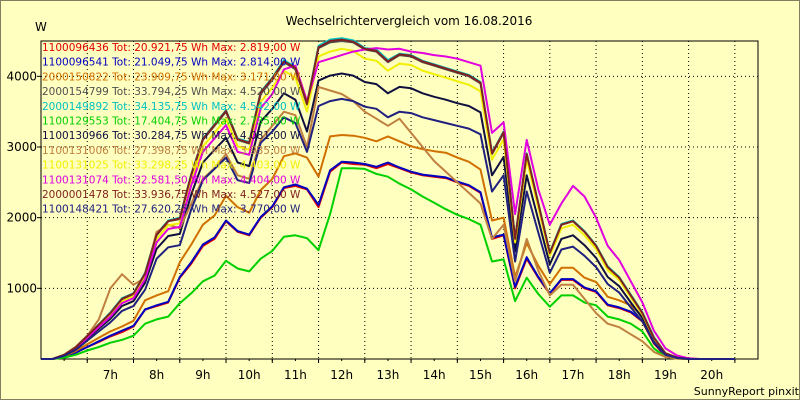 The width and height of the screenshot is (800, 400). Describe the element at coordinates (295, 375) in the screenshot. I see `x-tick-label: 11h` at that location.